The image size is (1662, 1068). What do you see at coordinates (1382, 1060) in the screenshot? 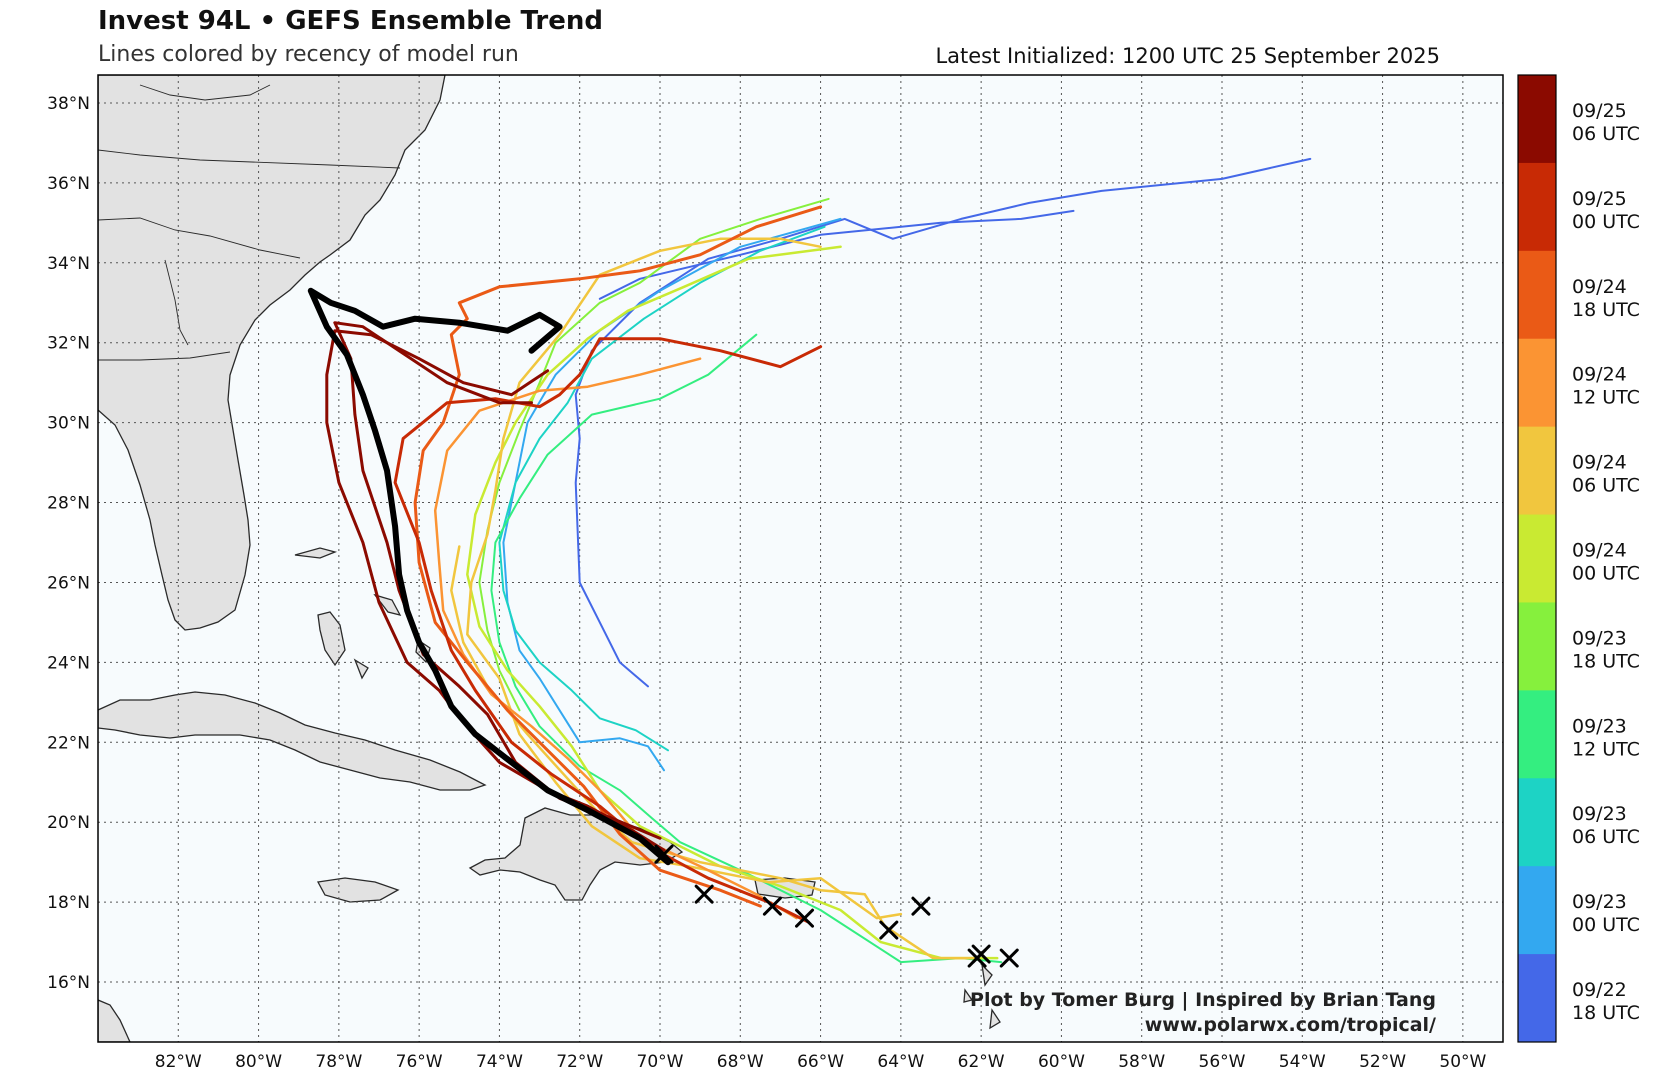
I see `lon-tick-label: 52°W` at bounding box center [1382, 1060].